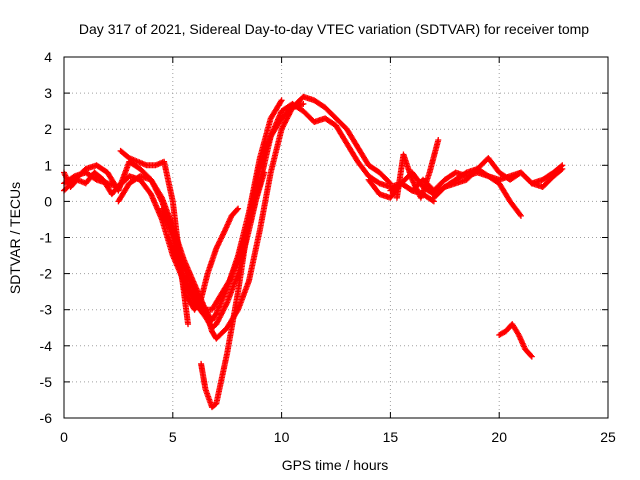 Image resolution: width=640 pixels, height=480 pixels. What do you see at coordinates (46, 274) in the screenshot?
I see `y-tick-label: -2` at bounding box center [46, 274].